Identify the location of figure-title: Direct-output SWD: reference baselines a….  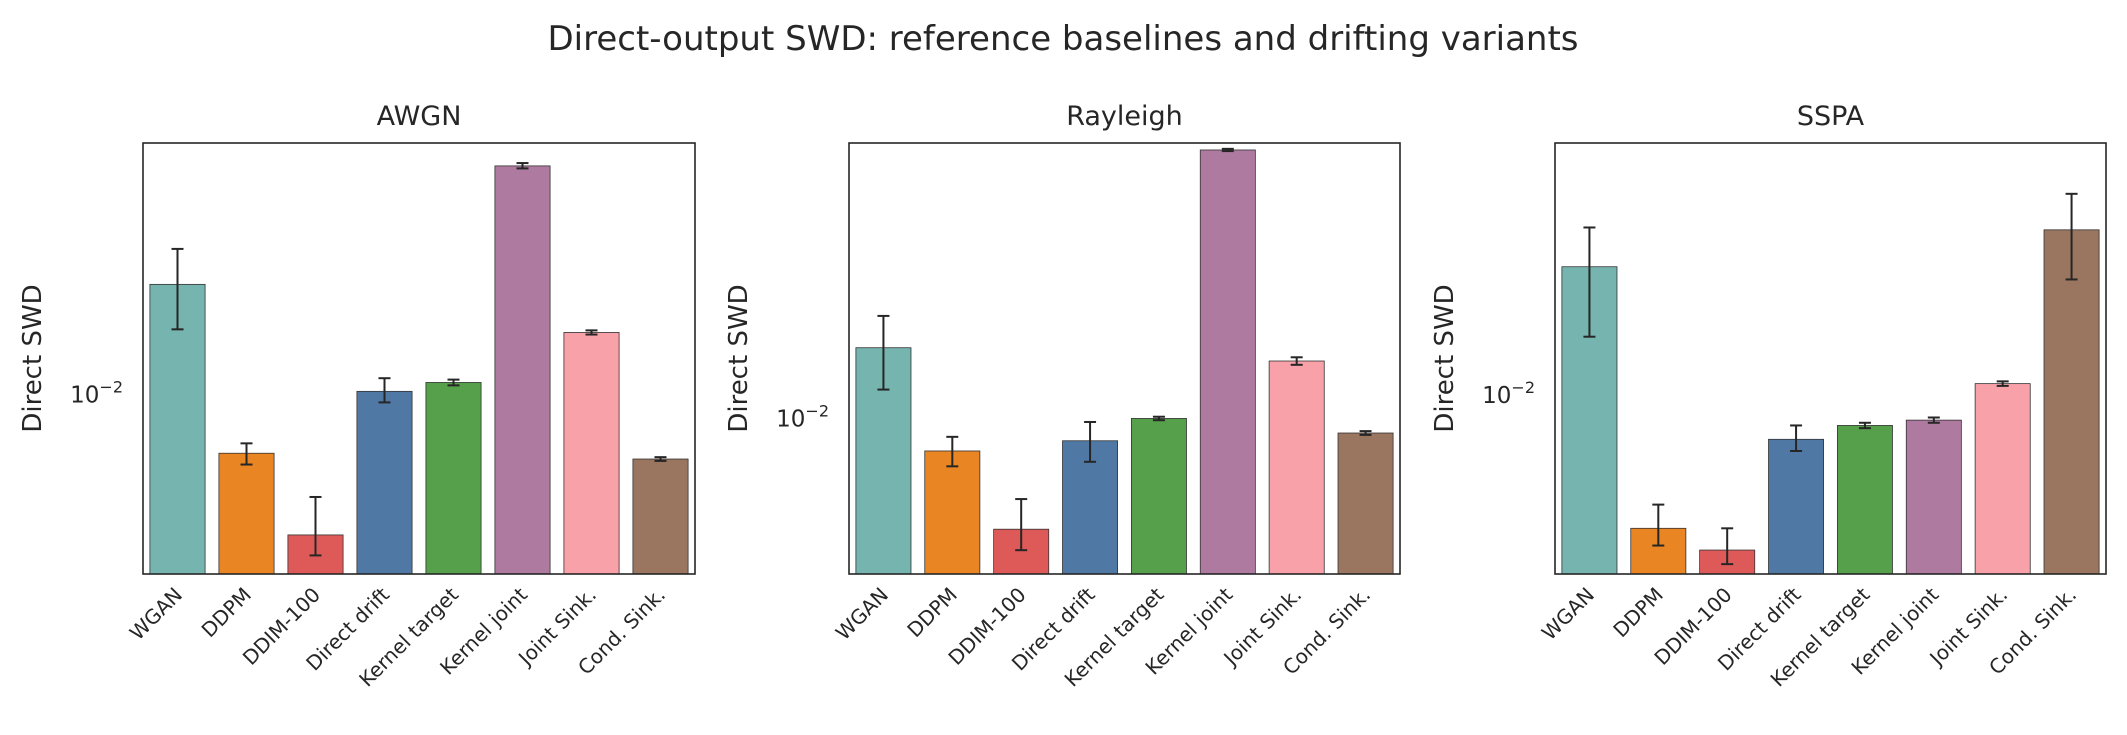
(1062, 39).